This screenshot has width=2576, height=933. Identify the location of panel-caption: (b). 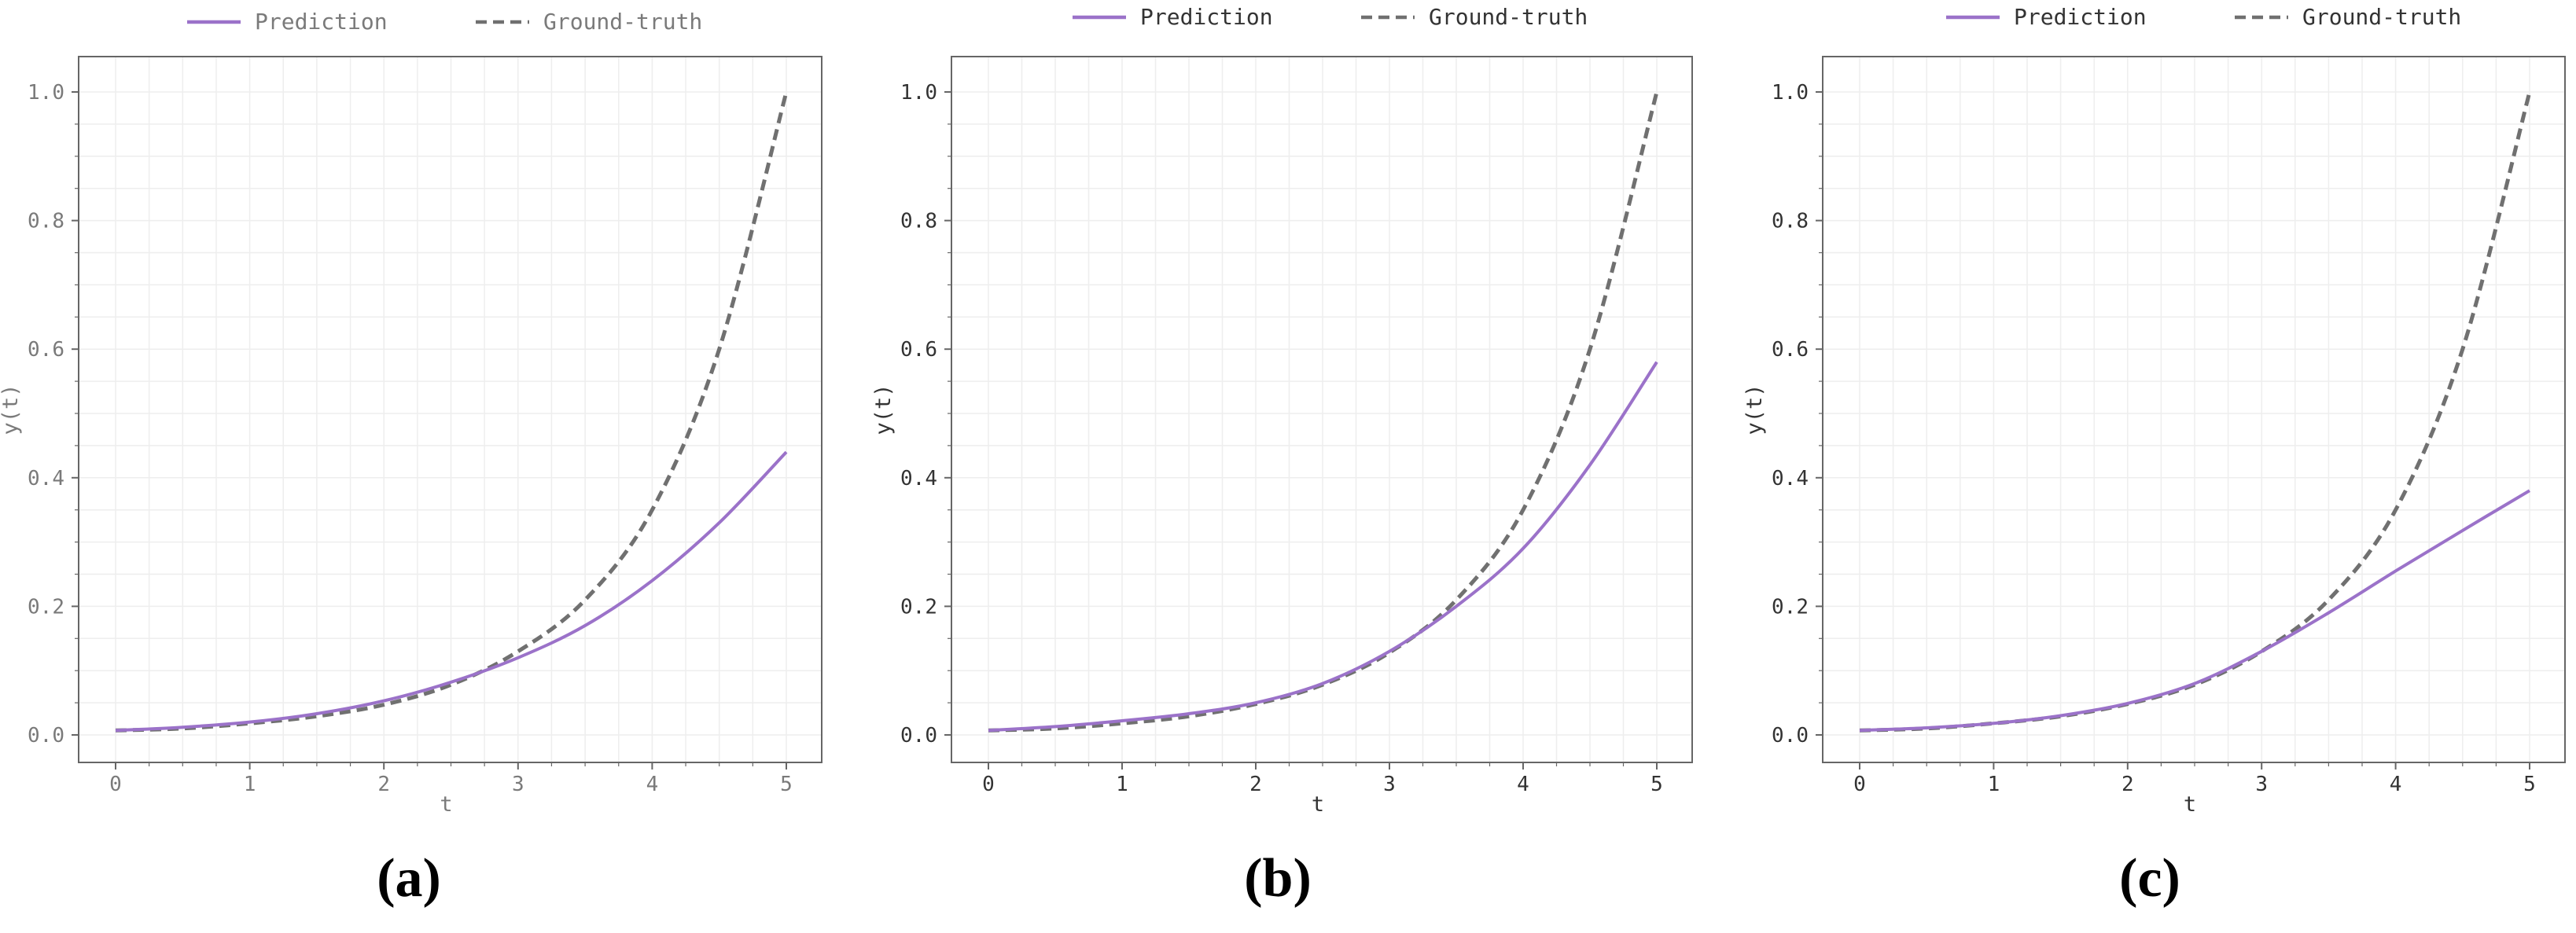
(1278, 879).